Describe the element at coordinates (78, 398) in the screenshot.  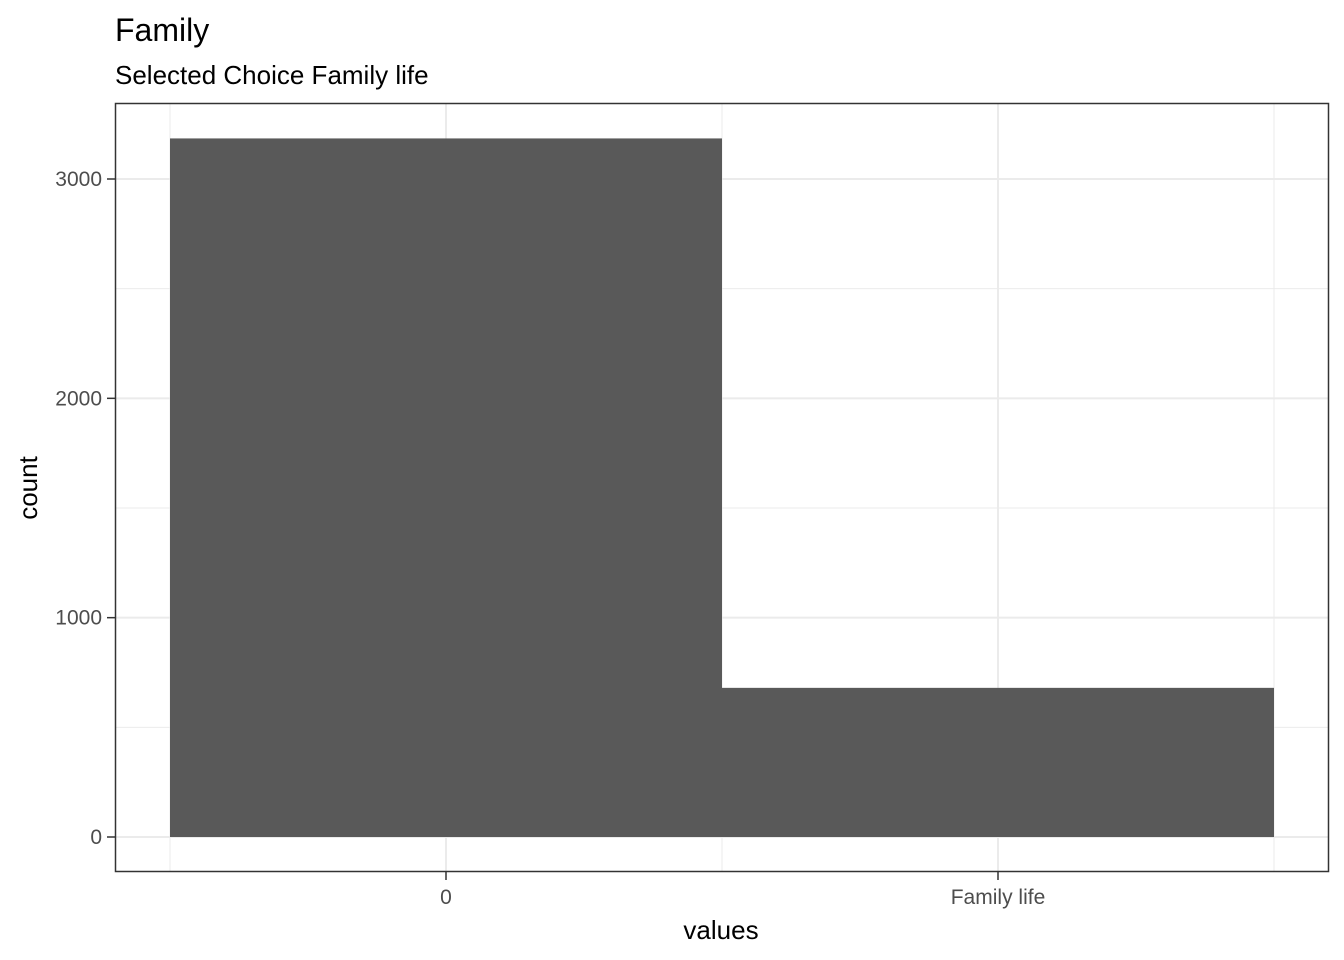
I see `y-tick-label: 2000` at that location.